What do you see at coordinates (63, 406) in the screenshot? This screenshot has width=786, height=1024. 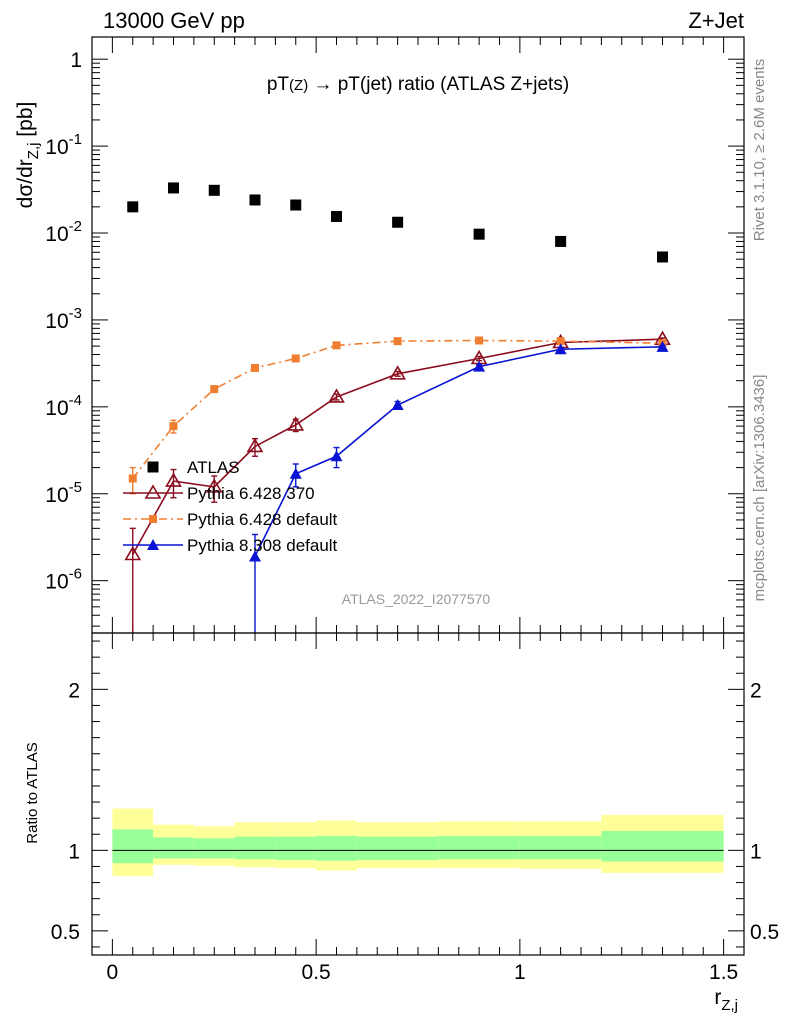 I see `main-ytick-label: 10⁻⁴` at bounding box center [63, 406].